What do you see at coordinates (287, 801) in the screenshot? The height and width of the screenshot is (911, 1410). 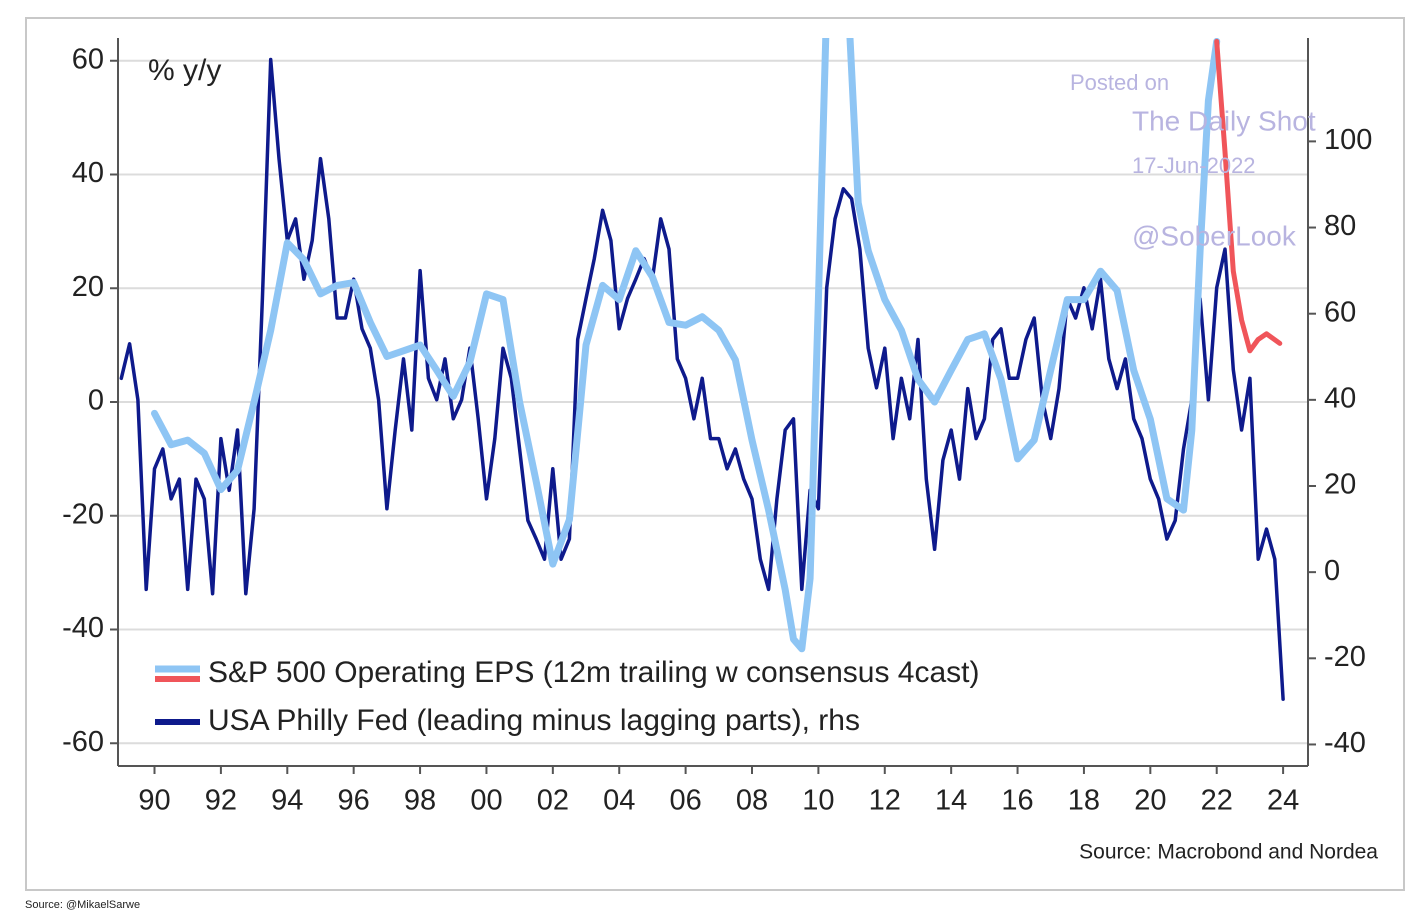 I see `x-tick-label: 94` at bounding box center [287, 801].